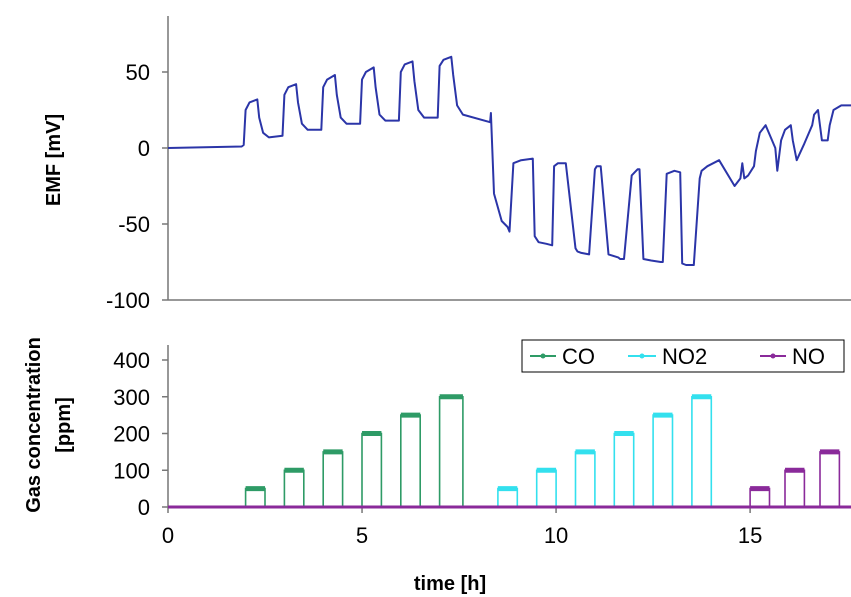  What do you see at coordinates (808, 356) in the screenshot?
I see `legend-label-no: NO` at bounding box center [808, 356].